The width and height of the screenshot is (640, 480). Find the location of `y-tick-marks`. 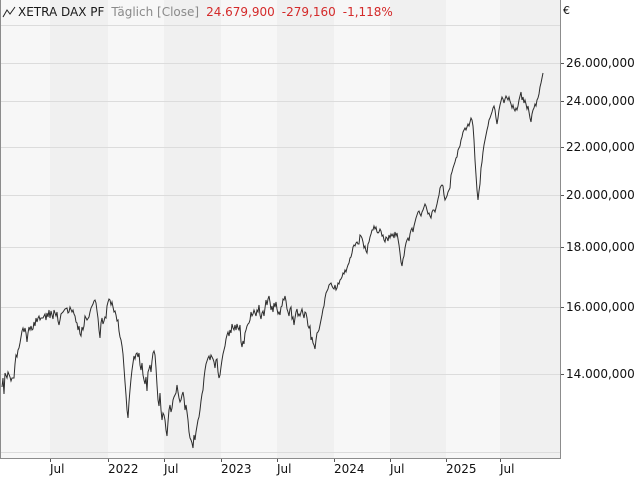

y-tick-marks is located at coordinates (562, 219).